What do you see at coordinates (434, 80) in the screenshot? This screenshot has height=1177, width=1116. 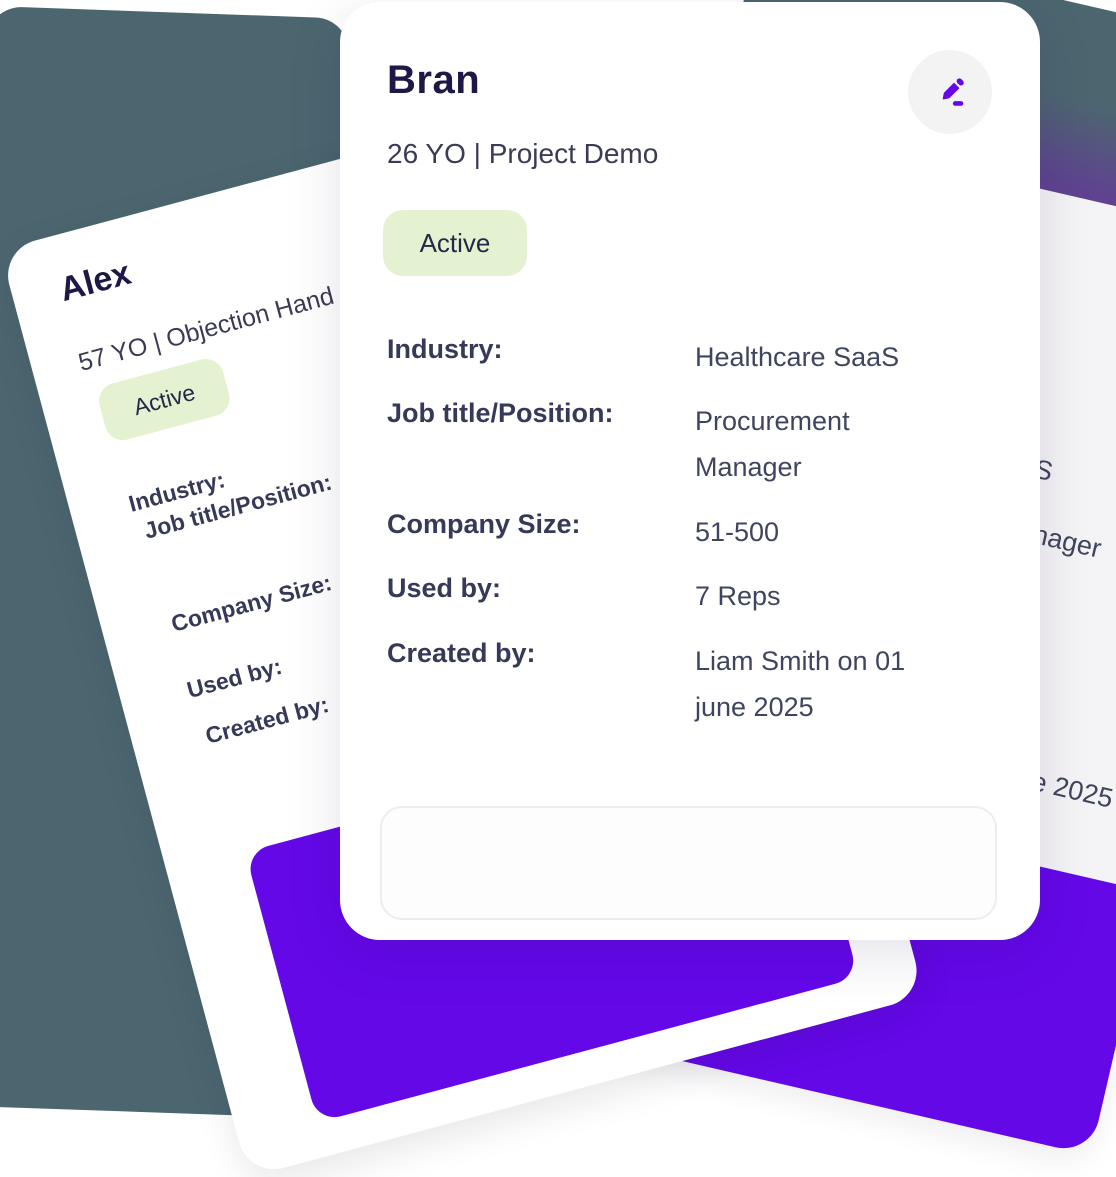 I see `persona-title: Bran` at bounding box center [434, 80].